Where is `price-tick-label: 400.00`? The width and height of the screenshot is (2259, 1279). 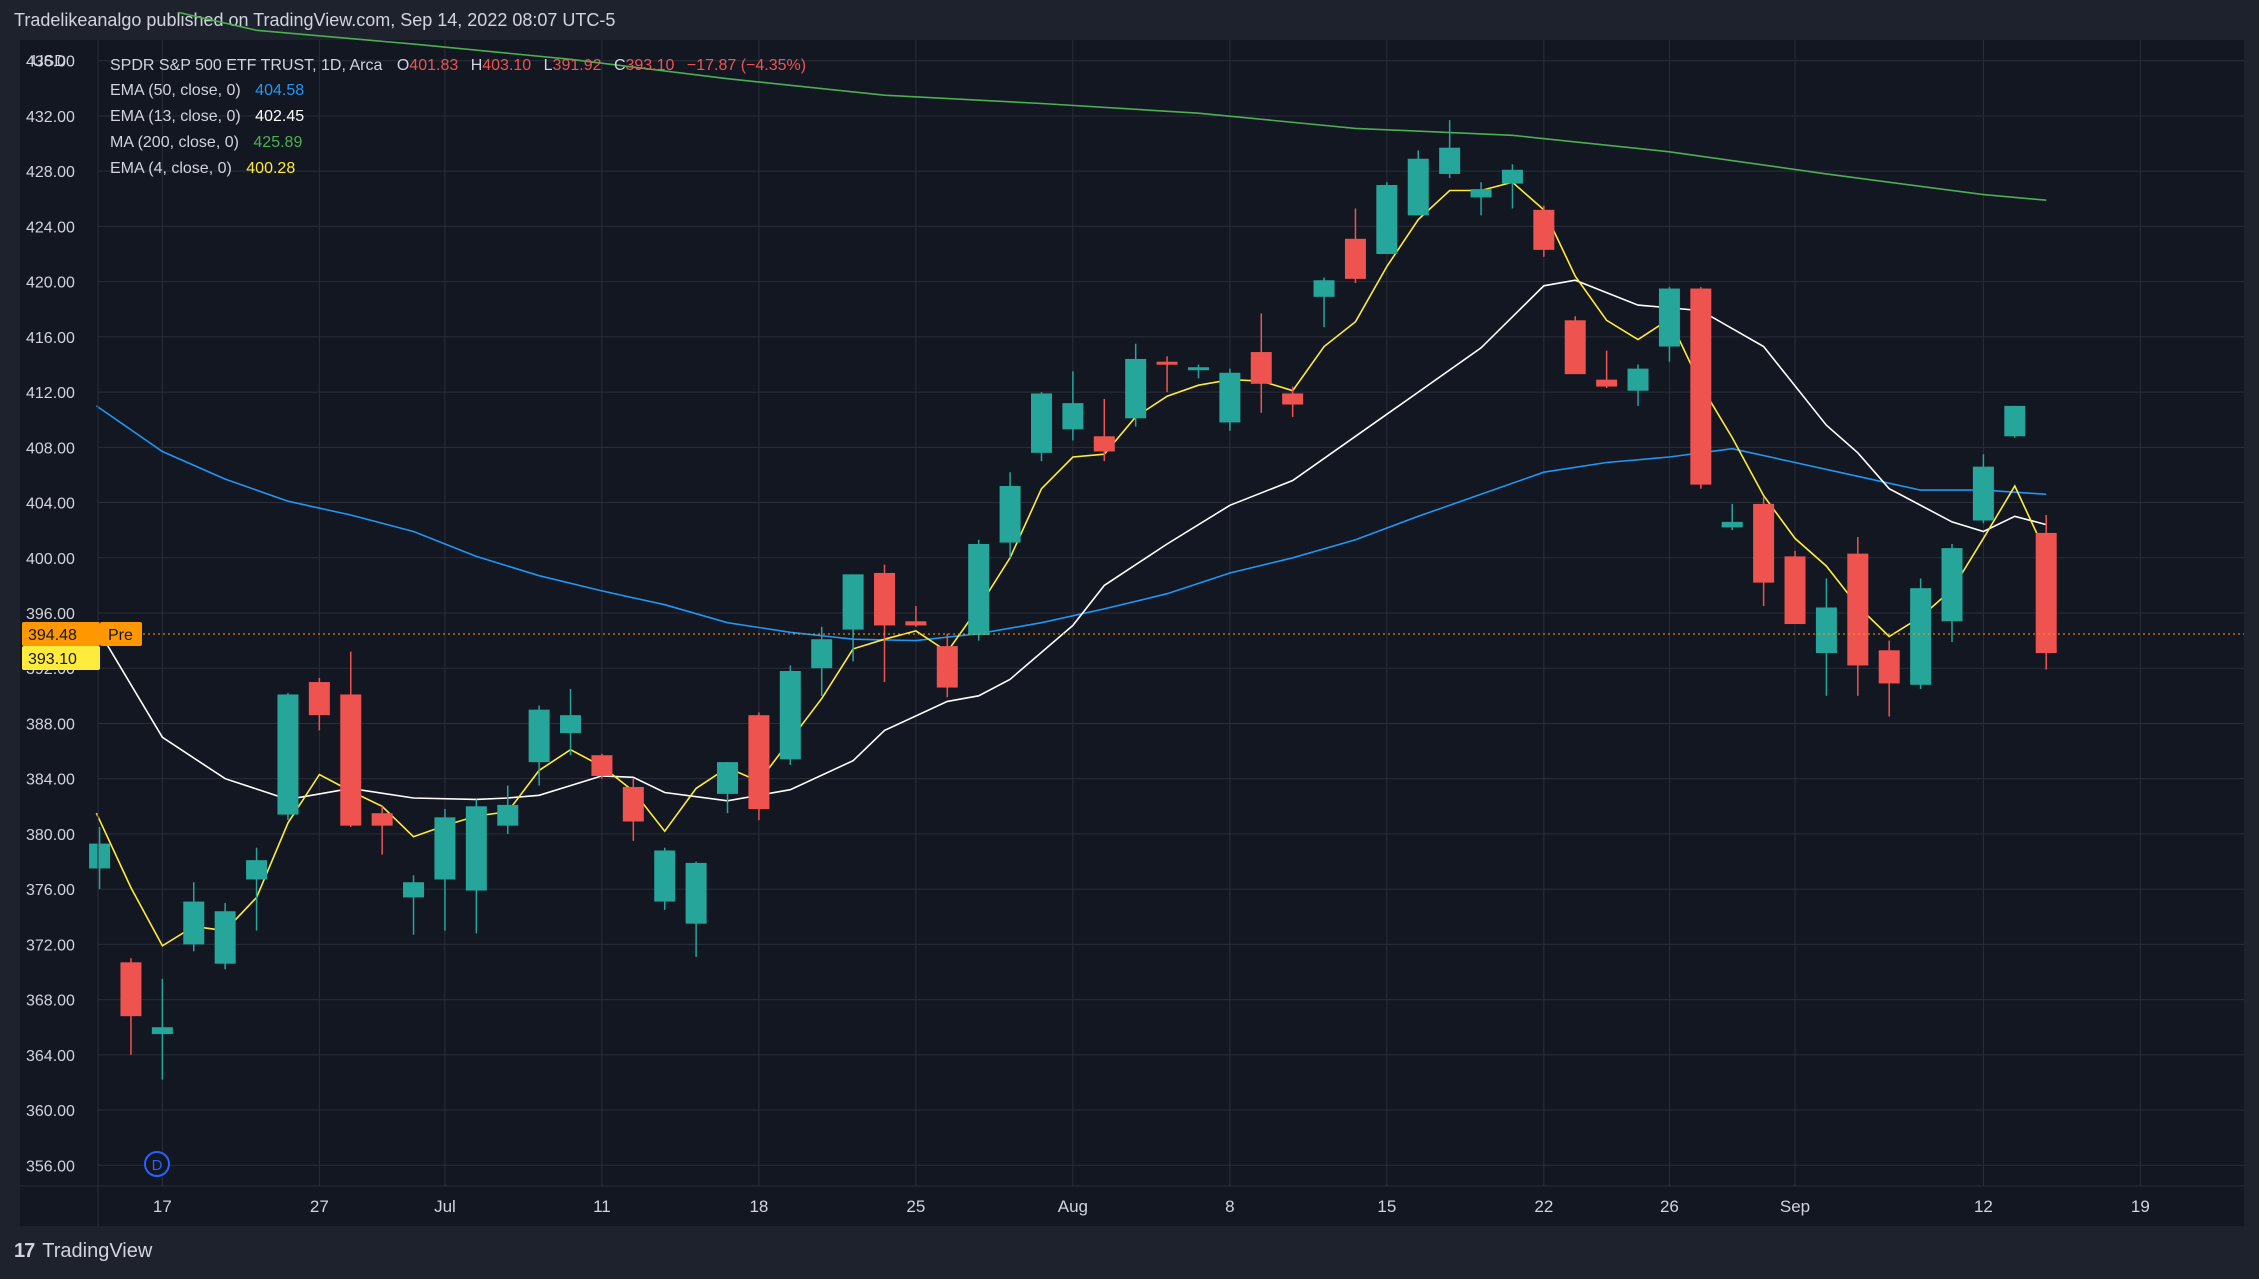
price-tick-label: 400.00 is located at coordinates (50, 559).